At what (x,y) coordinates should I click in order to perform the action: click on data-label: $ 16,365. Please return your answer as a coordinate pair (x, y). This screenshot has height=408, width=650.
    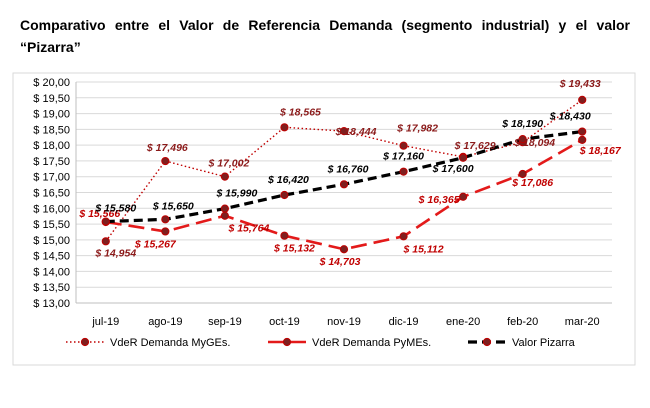
    Looking at the image, I should click on (439, 200).